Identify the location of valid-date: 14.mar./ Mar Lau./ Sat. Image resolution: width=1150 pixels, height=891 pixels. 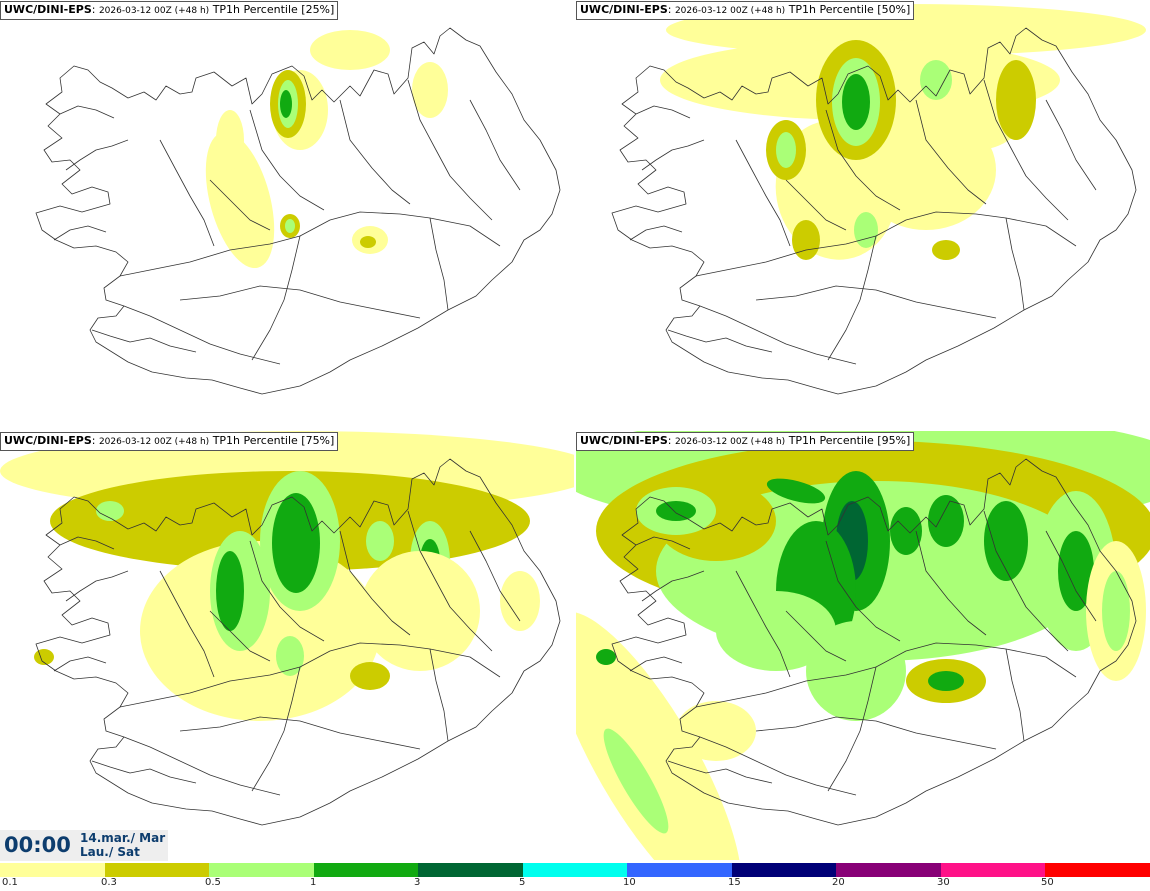
(123, 845).